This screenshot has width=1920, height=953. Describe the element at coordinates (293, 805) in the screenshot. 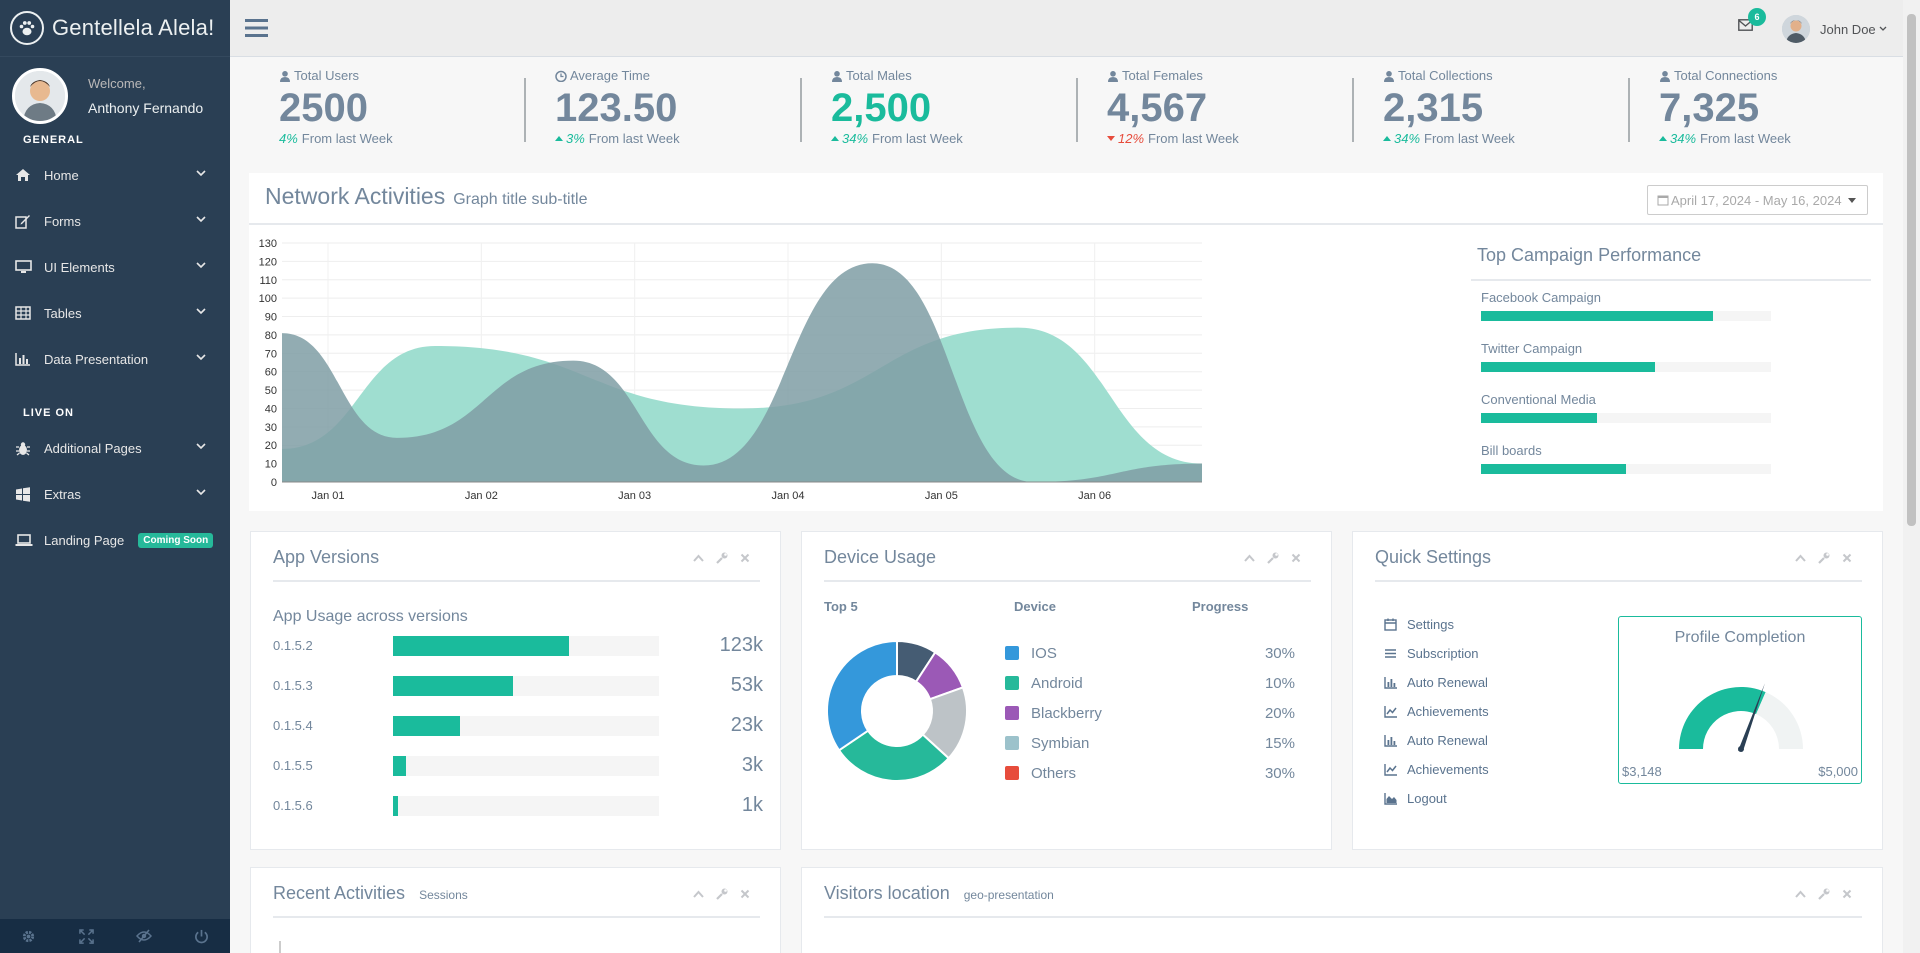

I see `version-label: 0.1.5.6` at that location.